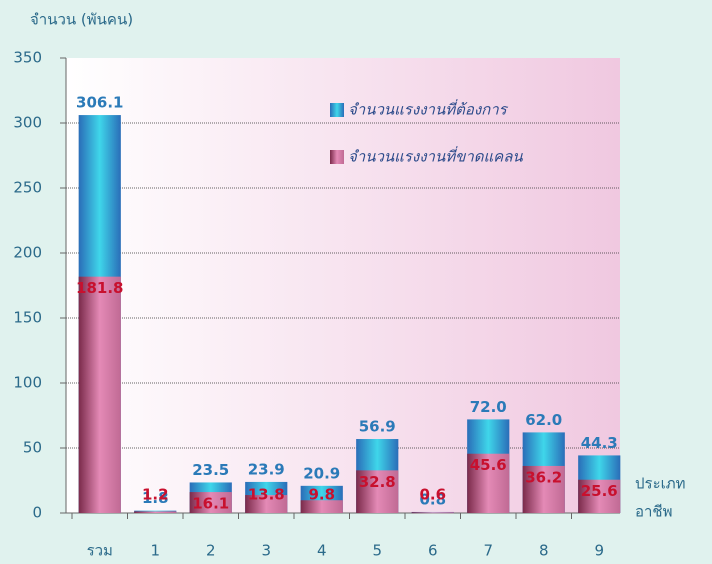 Image resolution: width=712 pixels, height=564 pixels. I want to click on value-label: 20.9, so click(321, 473).